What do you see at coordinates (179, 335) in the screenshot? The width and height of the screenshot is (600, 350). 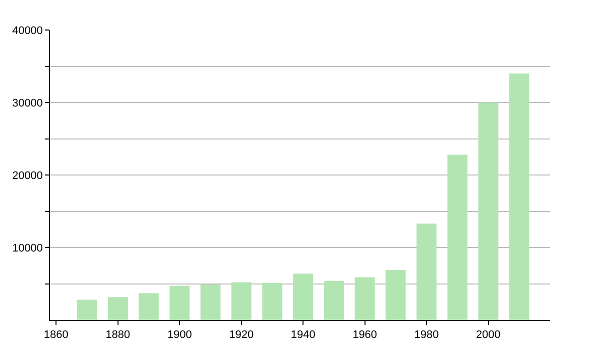 I see `x-tick-label: 1900` at bounding box center [179, 335].